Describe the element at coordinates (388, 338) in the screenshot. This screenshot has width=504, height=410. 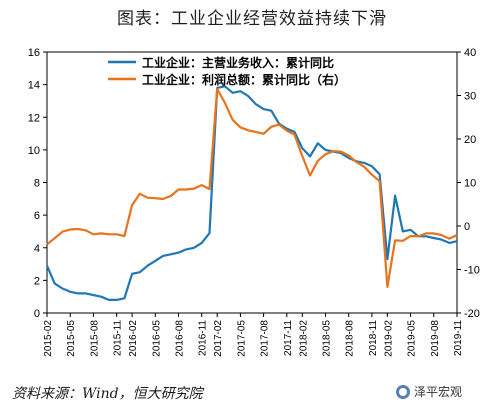
I see `x-tick-label: 2019-02` at that location.